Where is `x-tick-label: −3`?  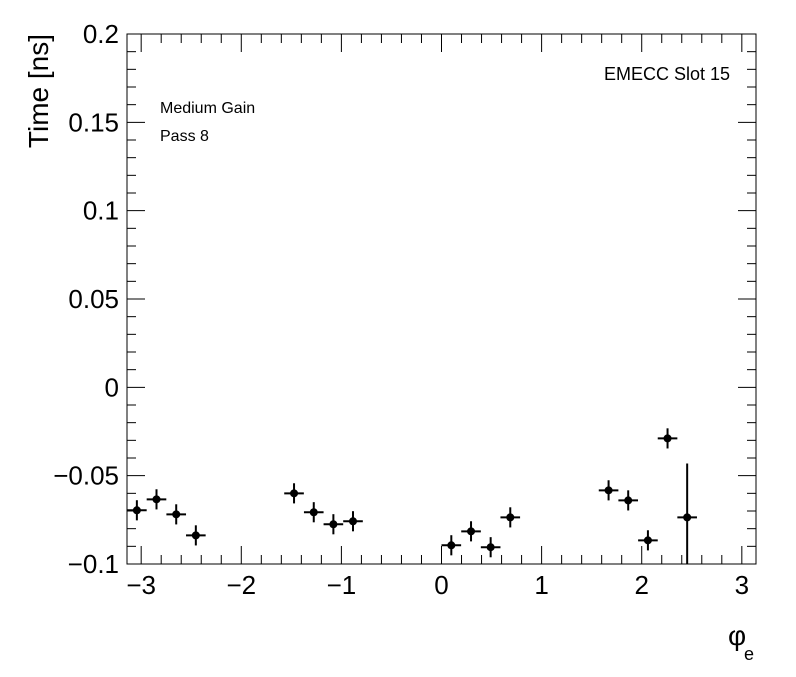 x-tick-label: −3 is located at coordinates (141, 585).